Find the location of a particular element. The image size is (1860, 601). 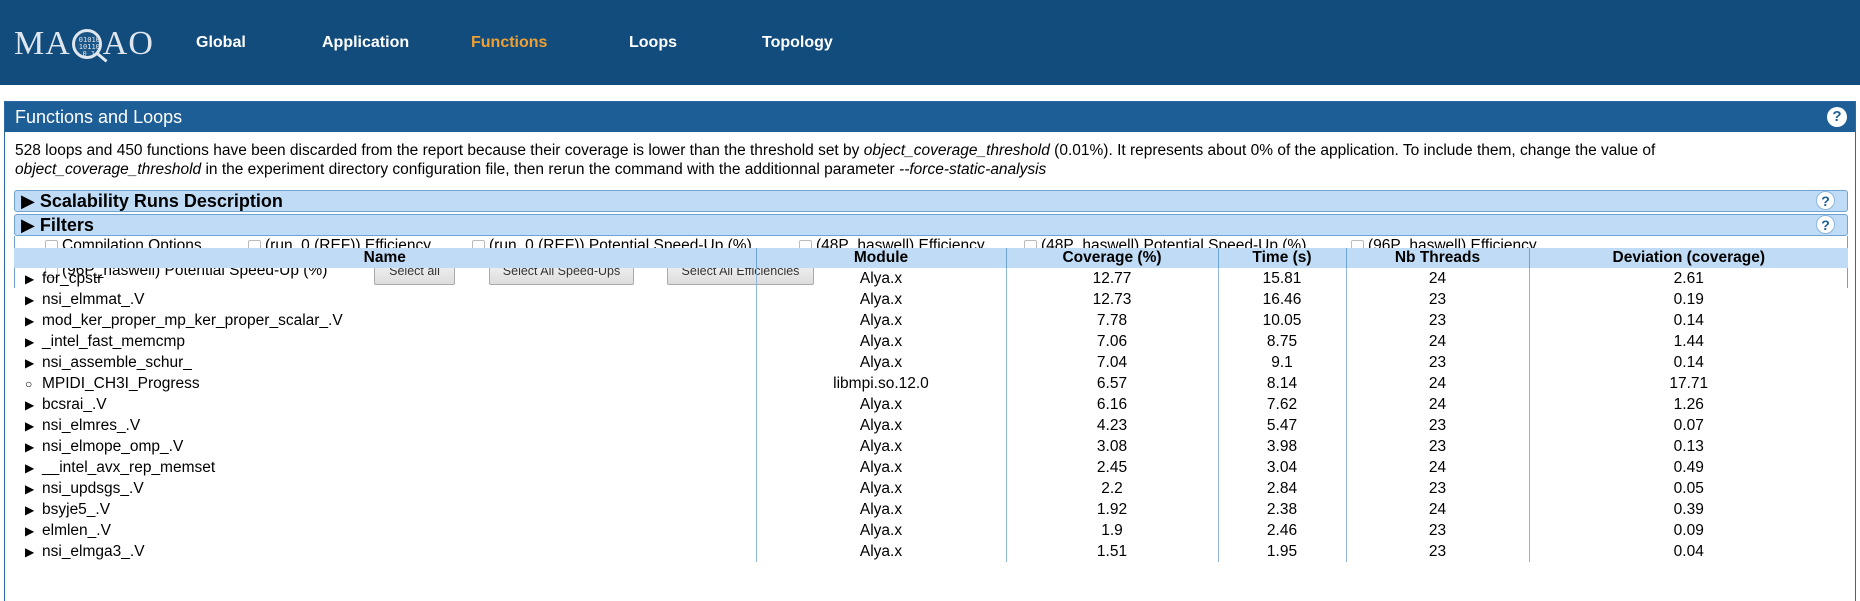

col-nb-threads: Nb Threads is located at coordinates (1437, 258).